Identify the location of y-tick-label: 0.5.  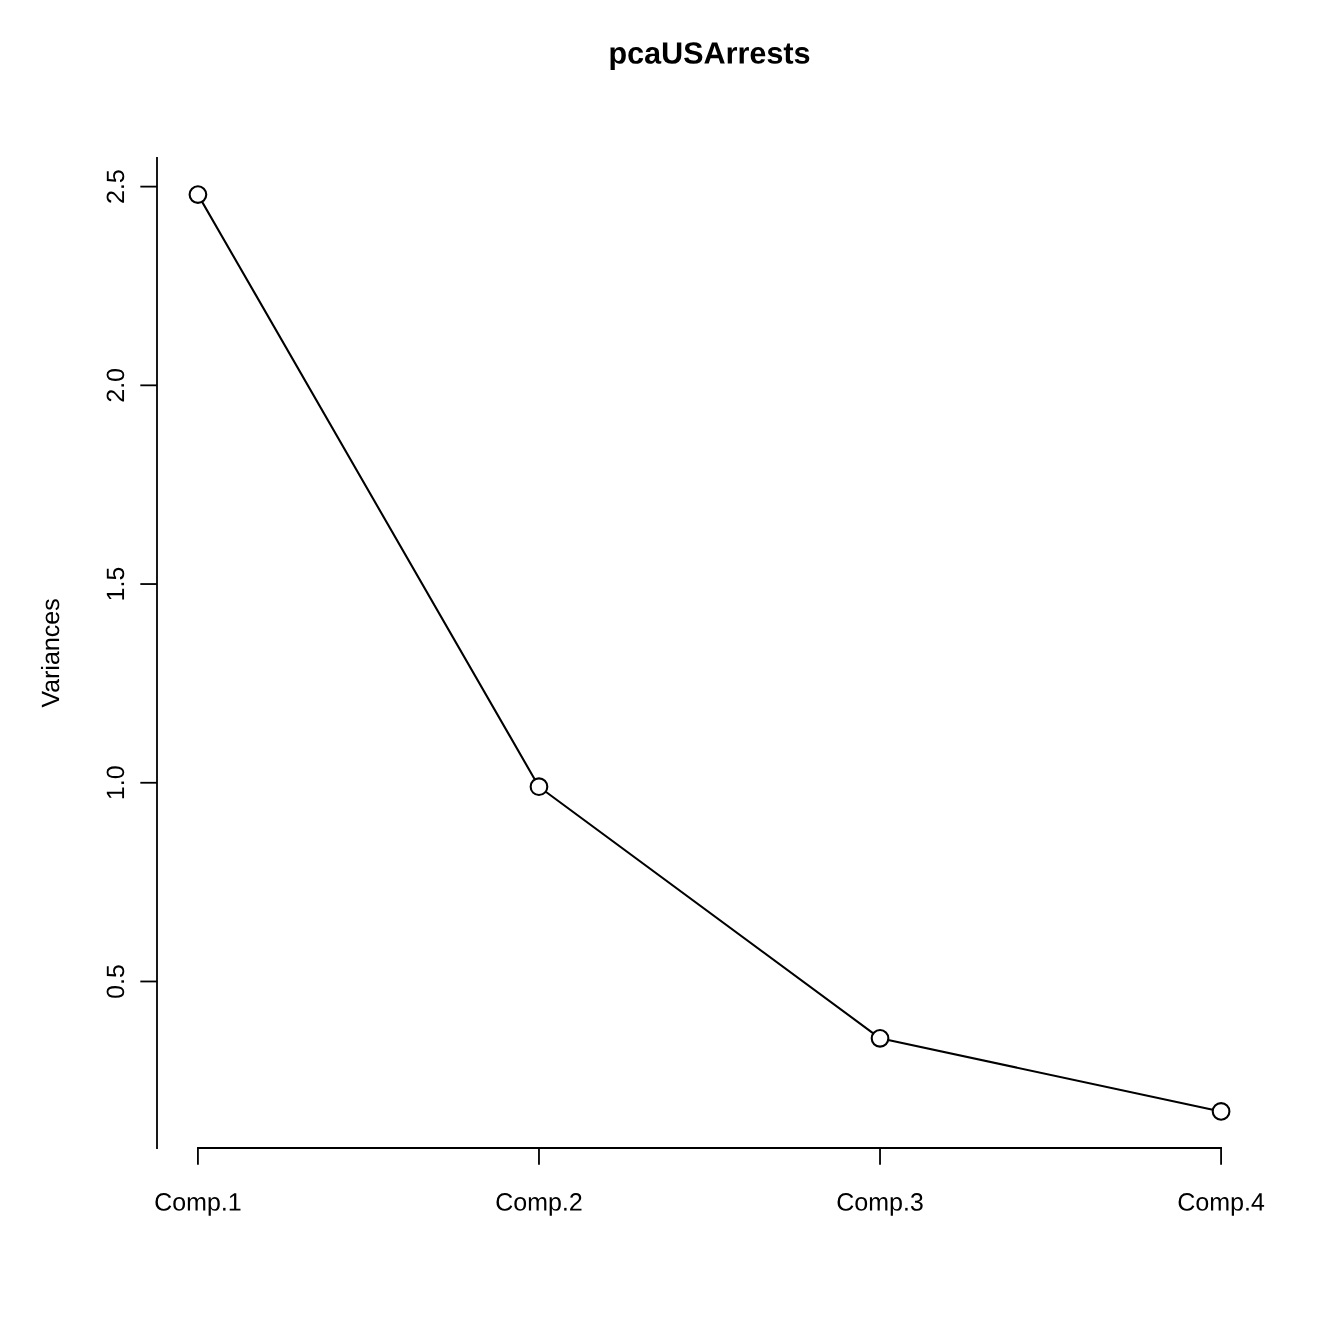
(115, 981).